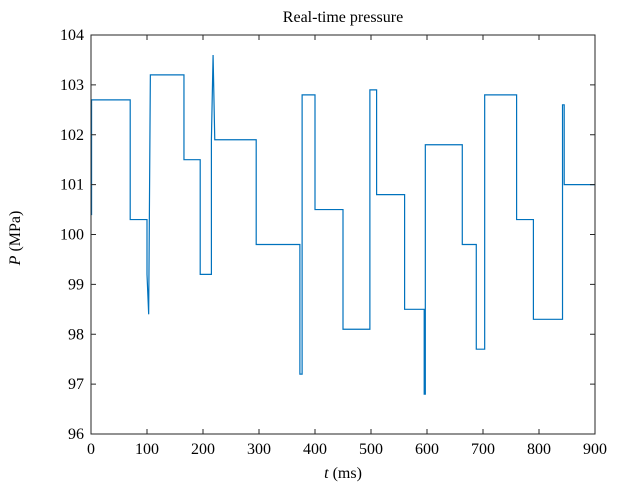 The image size is (625, 487). Describe the element at coordinates (72, 185) in the screenshot. I see `y-tick-label: 101` at that location.